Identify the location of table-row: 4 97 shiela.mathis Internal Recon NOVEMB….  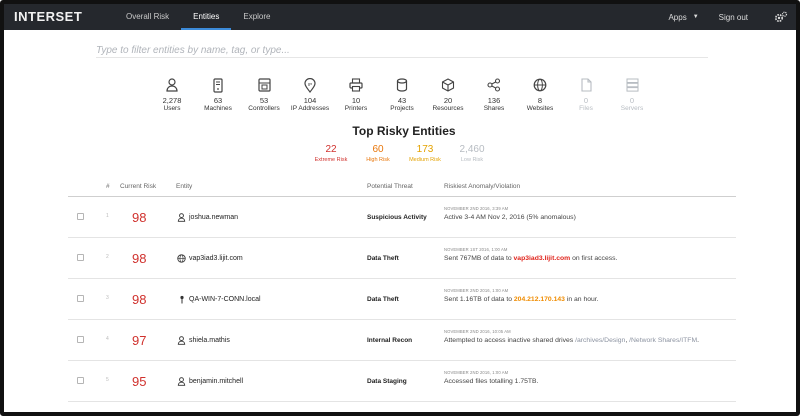
(402, 340).